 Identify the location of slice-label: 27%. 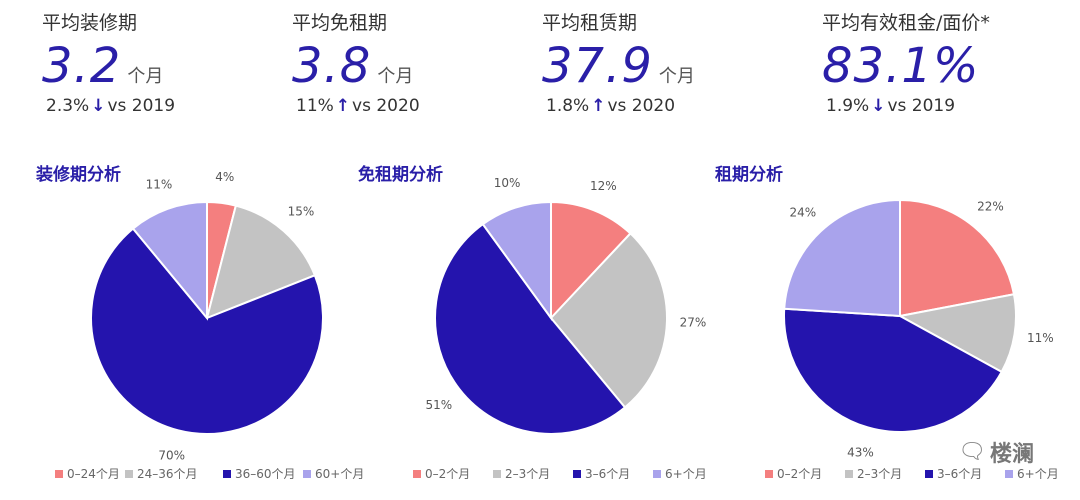
(693, 323).